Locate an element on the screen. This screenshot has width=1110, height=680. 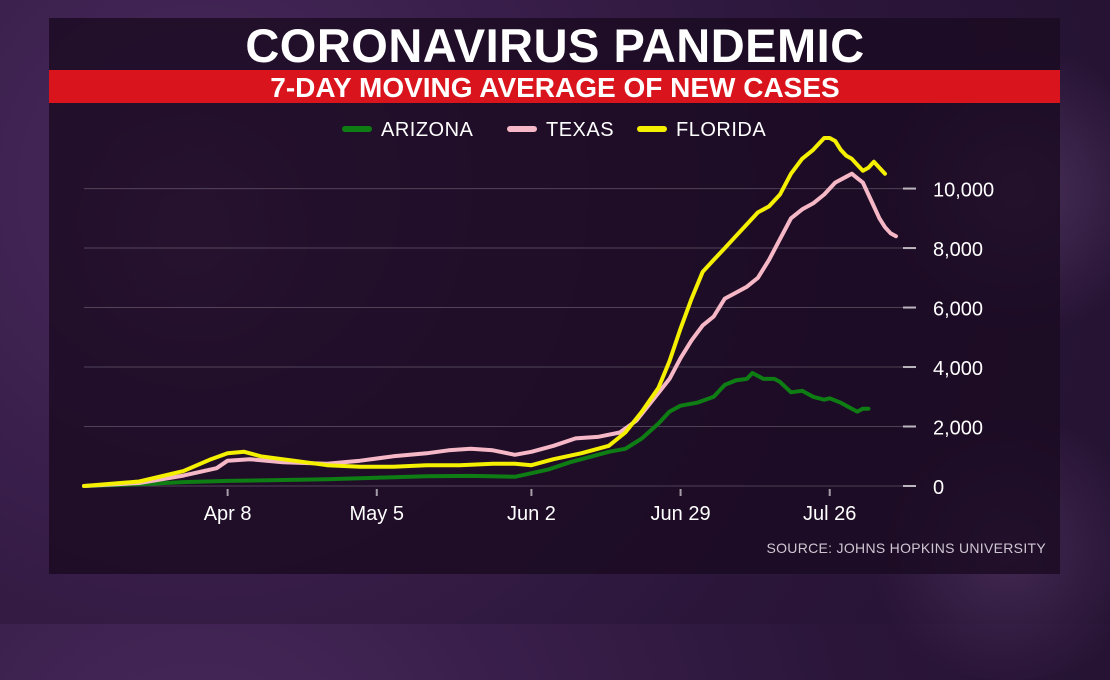
y-tick-label: 2,000 is located at coordinates (958, 429).